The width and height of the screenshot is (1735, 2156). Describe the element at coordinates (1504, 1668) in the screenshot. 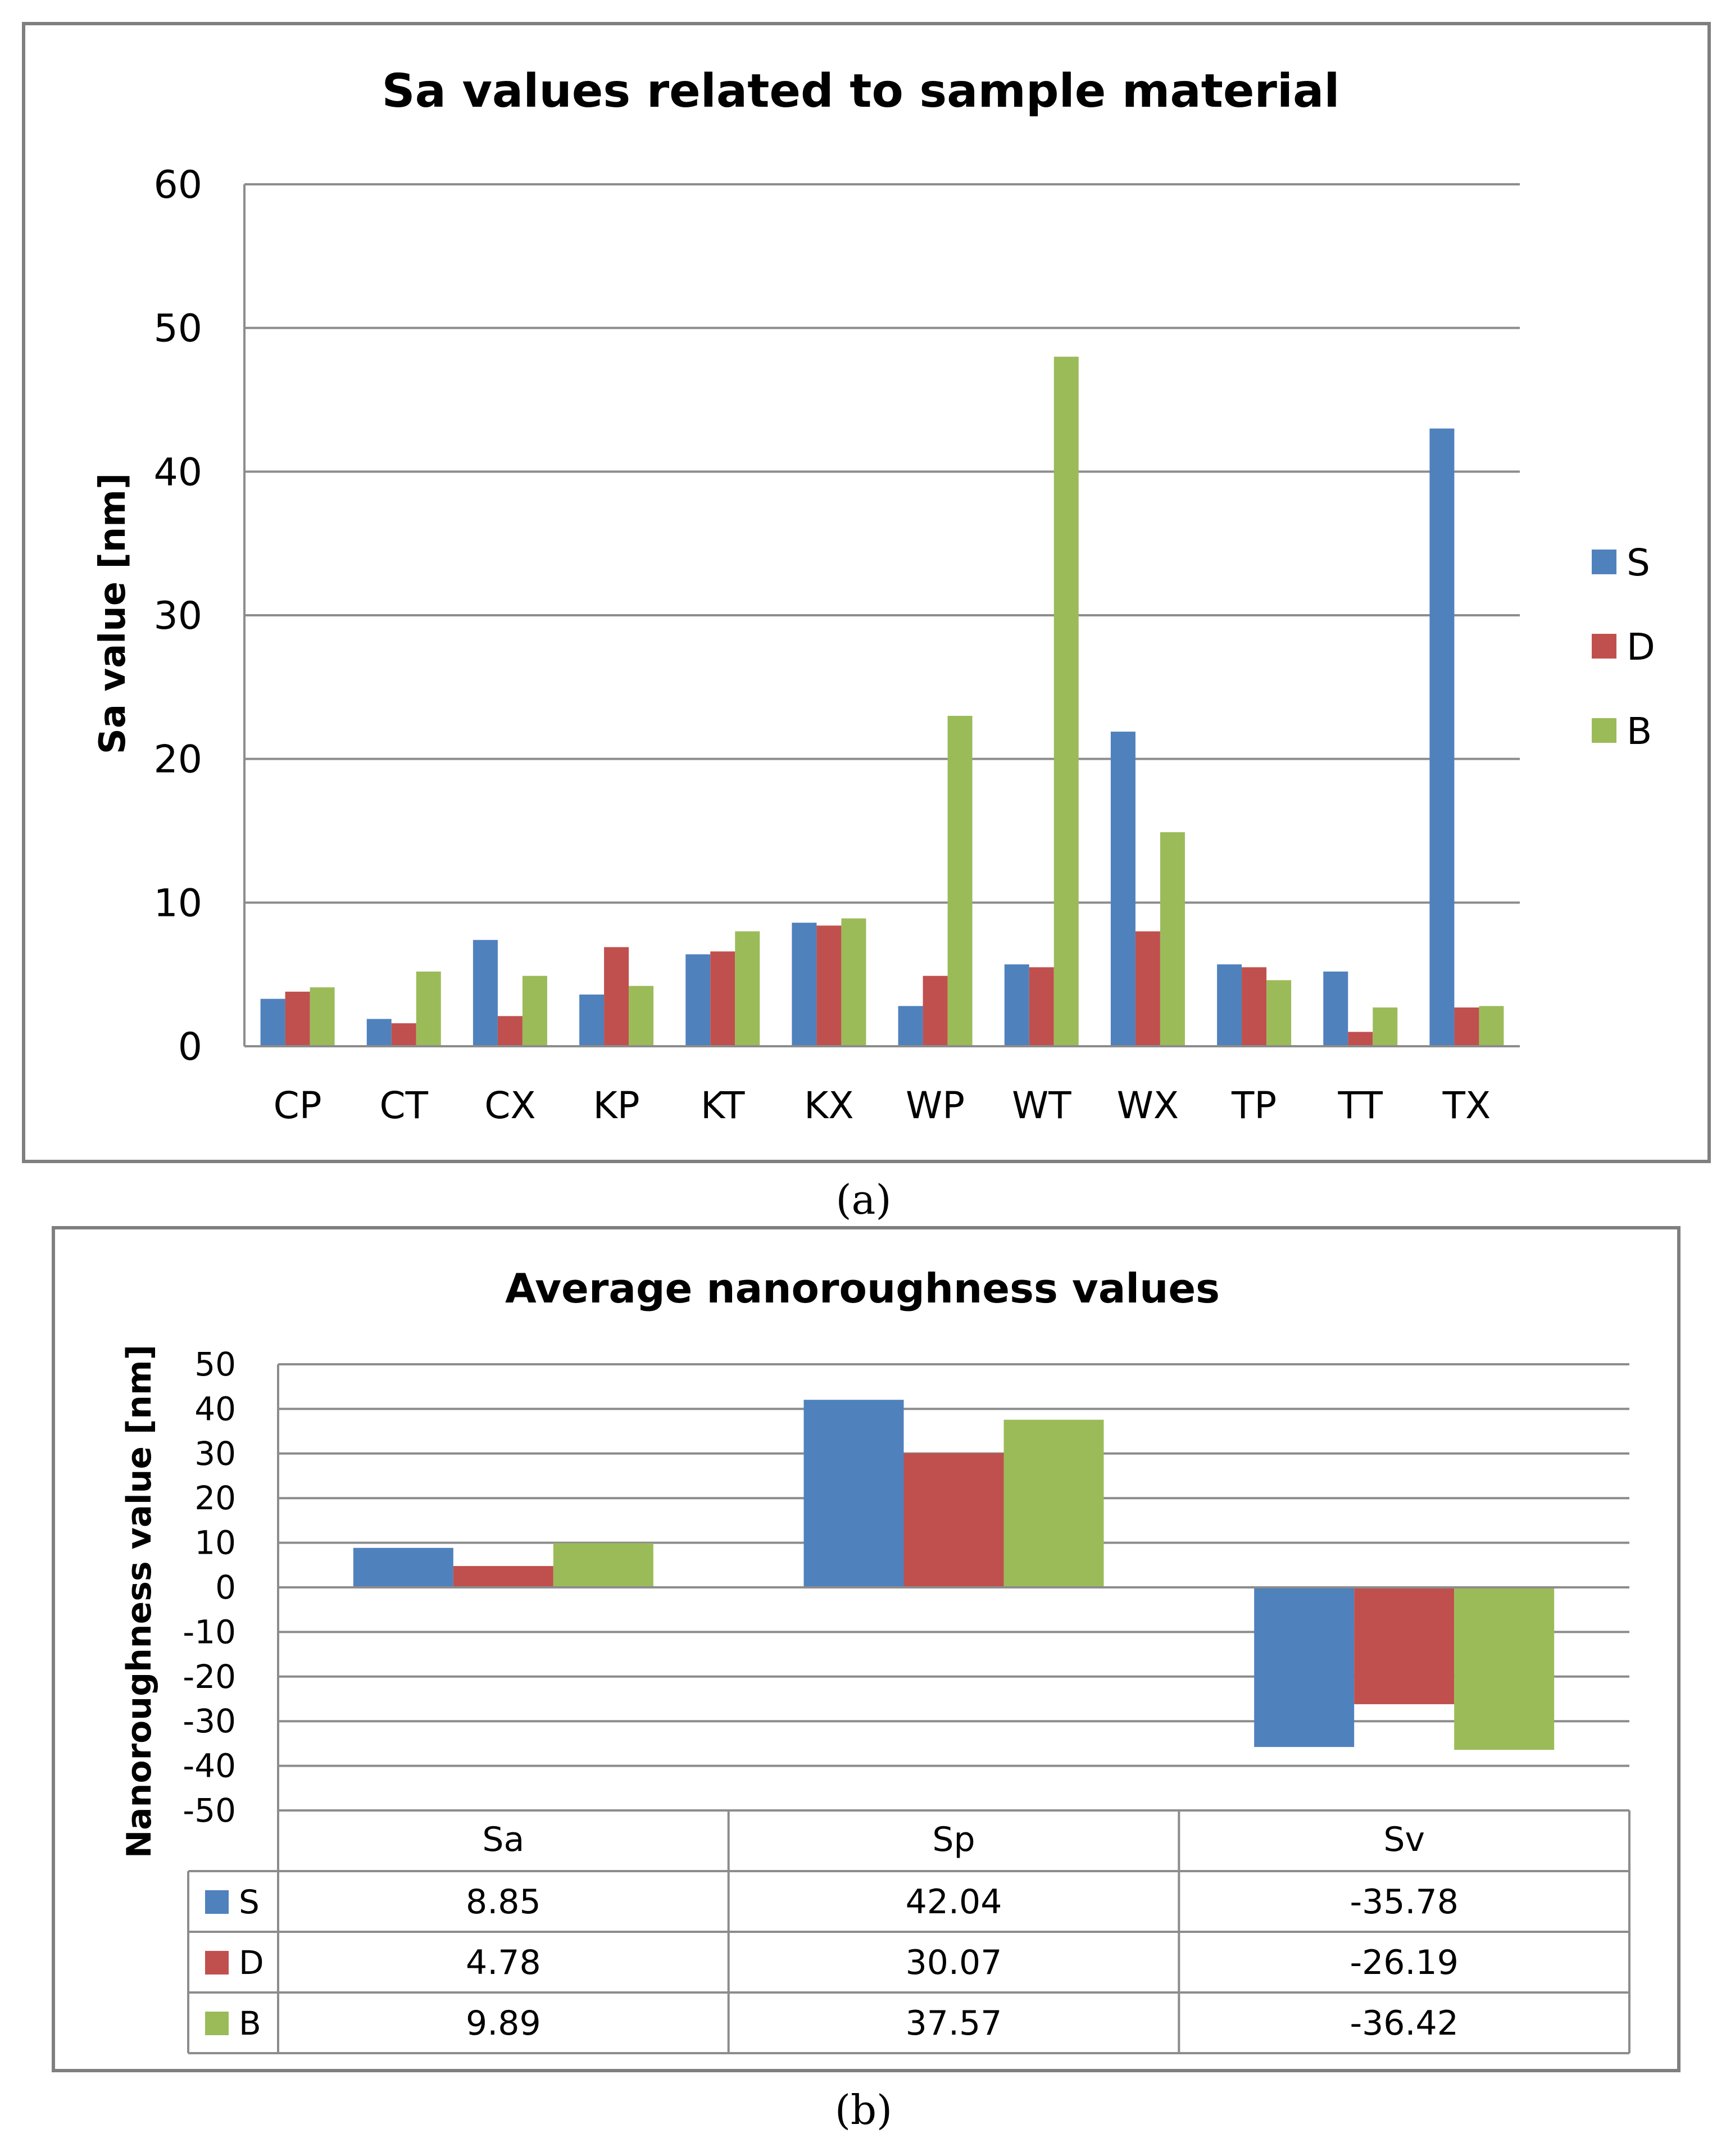

I see `bar-B-Sv` at that location.